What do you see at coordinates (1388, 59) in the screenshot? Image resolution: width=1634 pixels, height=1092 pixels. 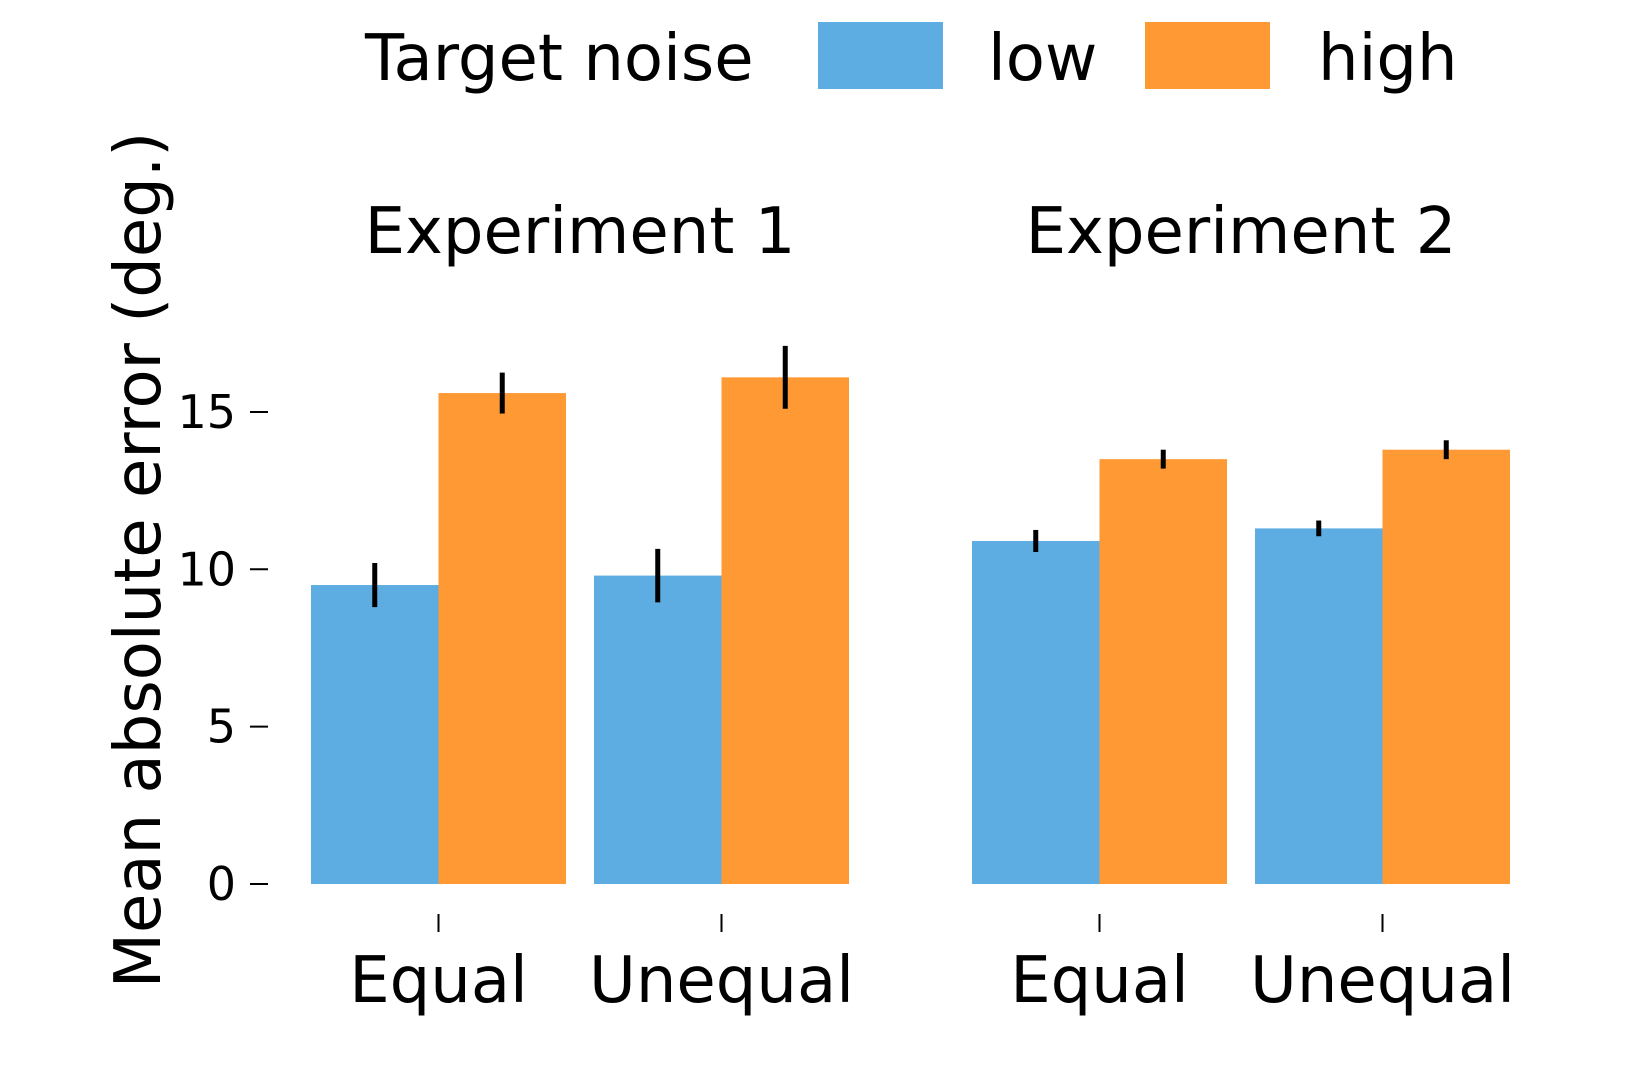 I see `legend-label-high: high` at bounding box center [1388, 59].